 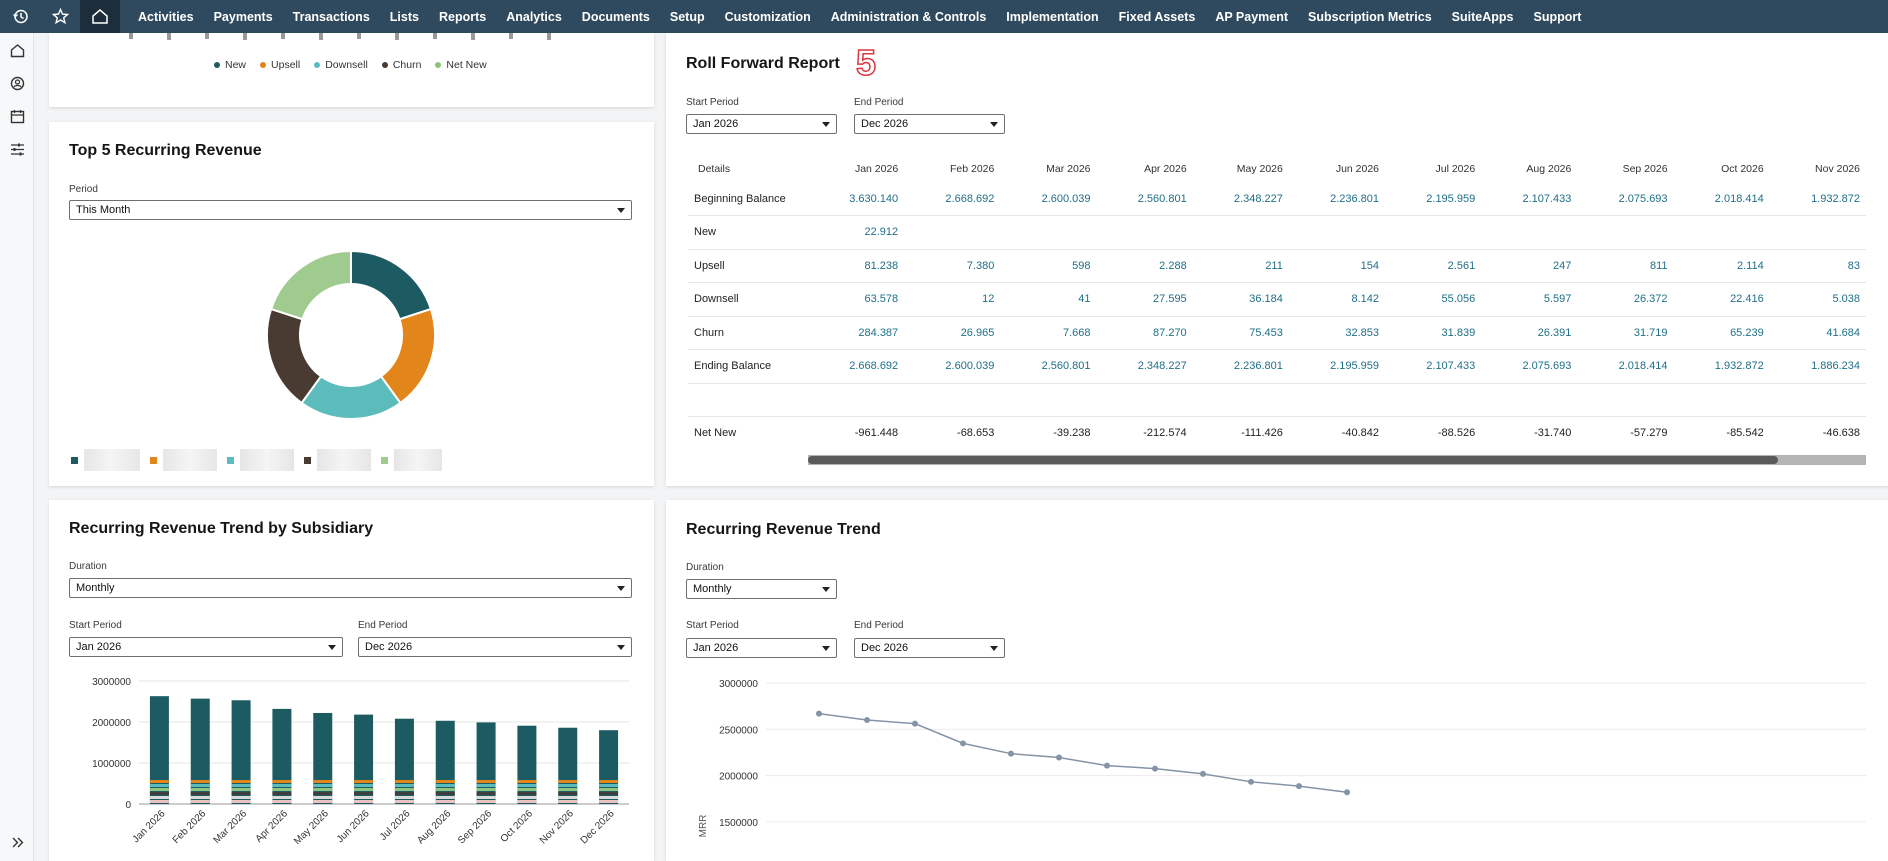 I want to click on table-cell: 81.238, so click(x=856, y=266).